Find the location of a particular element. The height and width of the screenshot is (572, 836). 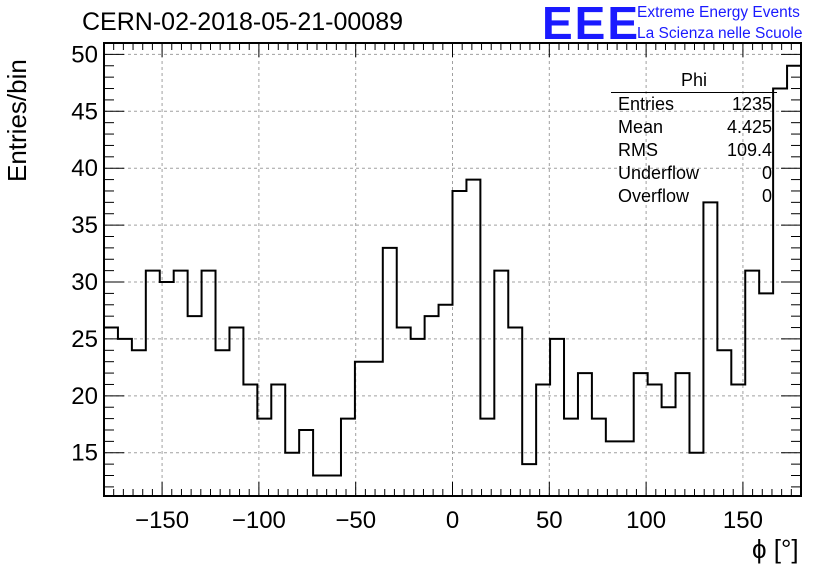

logo-line-1: Extreme Energy Events is located at coordinates (718, 12).